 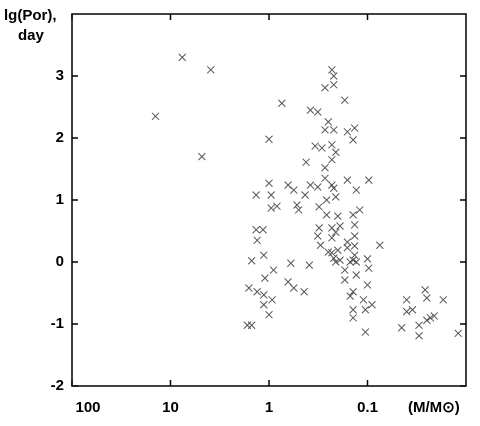 What do you see at coordinates (60, 261) in the screenshot?
I see `y-tick-label: 0` at bounding box center [60, 261].